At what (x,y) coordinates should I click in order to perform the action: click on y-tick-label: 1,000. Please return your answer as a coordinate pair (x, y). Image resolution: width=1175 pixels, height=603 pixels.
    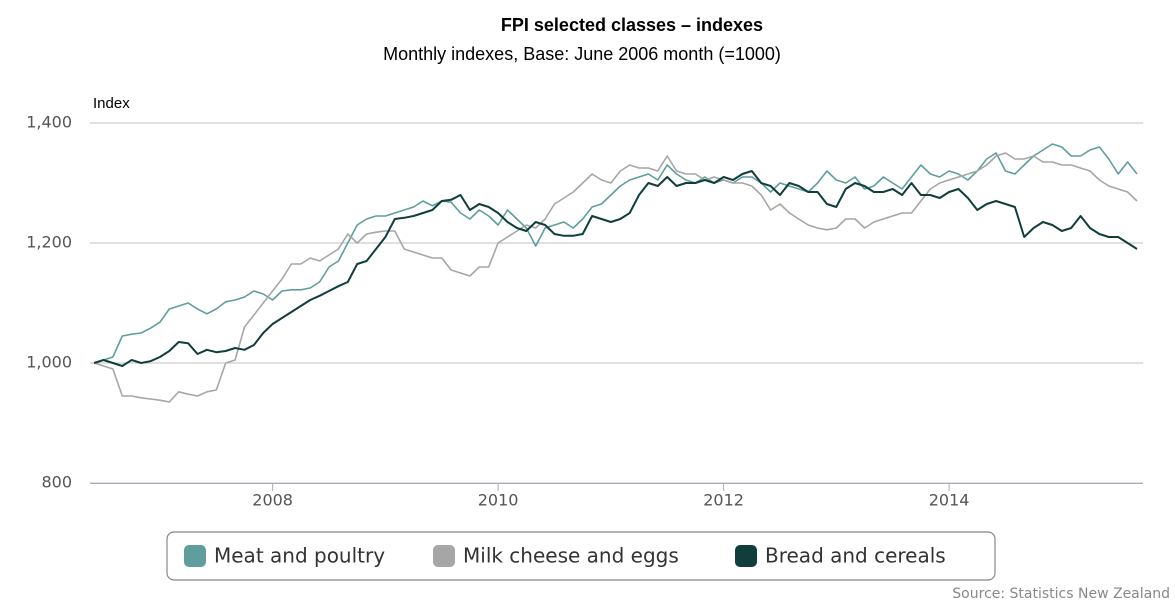
    Looking at the image, I should click on (49, 362).